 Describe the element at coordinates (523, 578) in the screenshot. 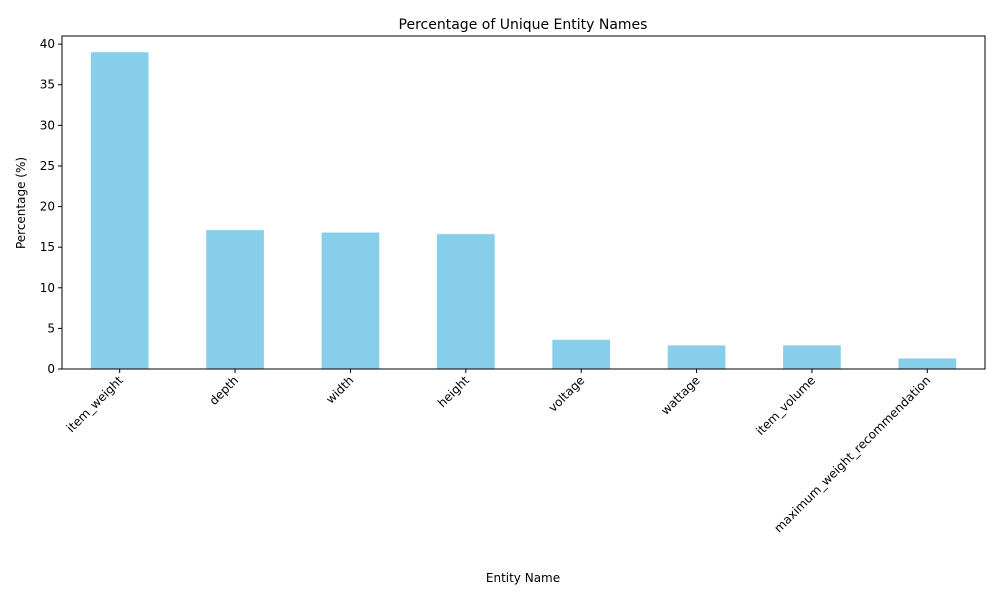

I see `x-axis-label: Entity Name` at that location.